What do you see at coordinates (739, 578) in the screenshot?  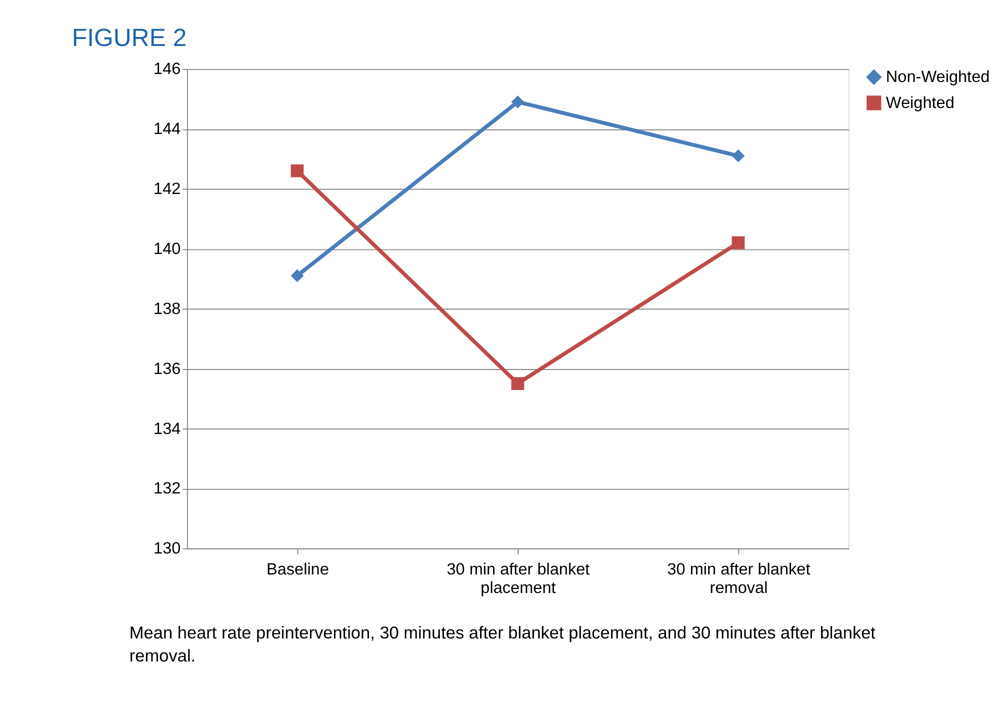 I see `x-tick-label: 30 min after blanket removal` at bounding box center [739, 578].